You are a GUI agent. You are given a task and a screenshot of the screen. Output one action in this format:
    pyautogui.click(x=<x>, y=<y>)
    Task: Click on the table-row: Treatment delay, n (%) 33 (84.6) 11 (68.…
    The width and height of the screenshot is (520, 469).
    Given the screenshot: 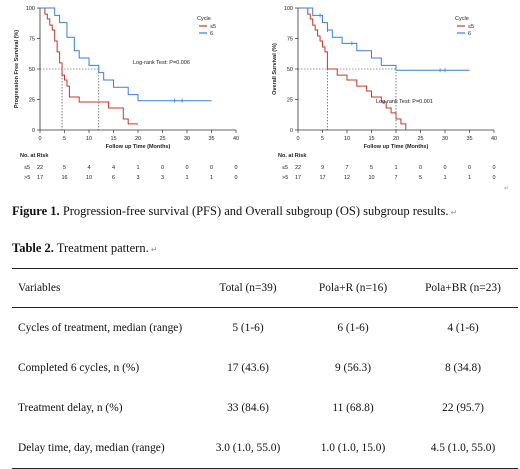 What is the action you would take?
    pyautogui.click(x=265, y=408)
    